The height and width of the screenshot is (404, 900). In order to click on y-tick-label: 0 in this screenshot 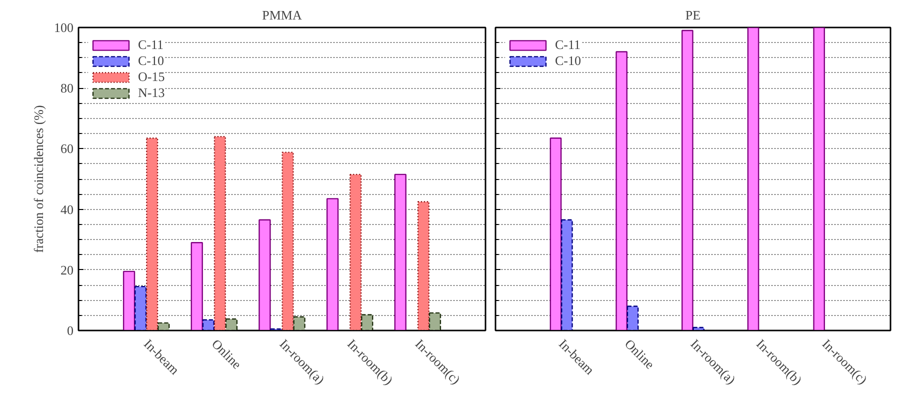, I will do `click(70, 330)`.